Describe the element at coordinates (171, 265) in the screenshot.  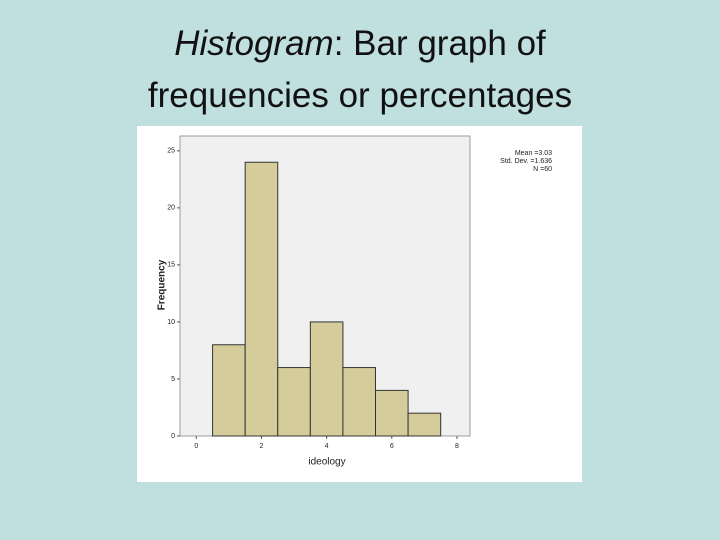
I see `y-tick-label: 15` at that location.